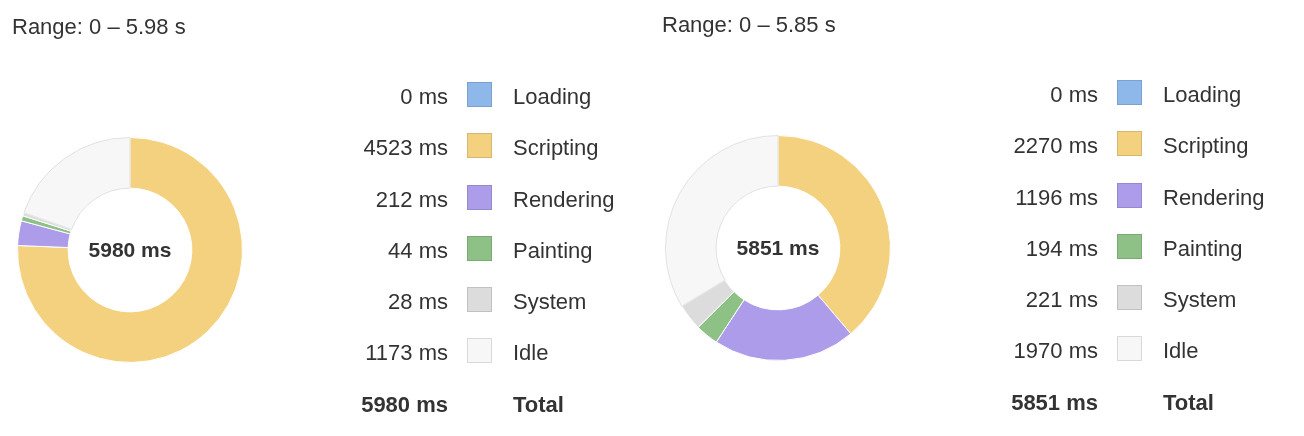 The height and width of the screenshot is (436, 1304). What do you see at coordinates (749, 25) in the screenshot?
I see `chart-title: Range: 0 – 5.85 s` at bounding box center [749, 25].